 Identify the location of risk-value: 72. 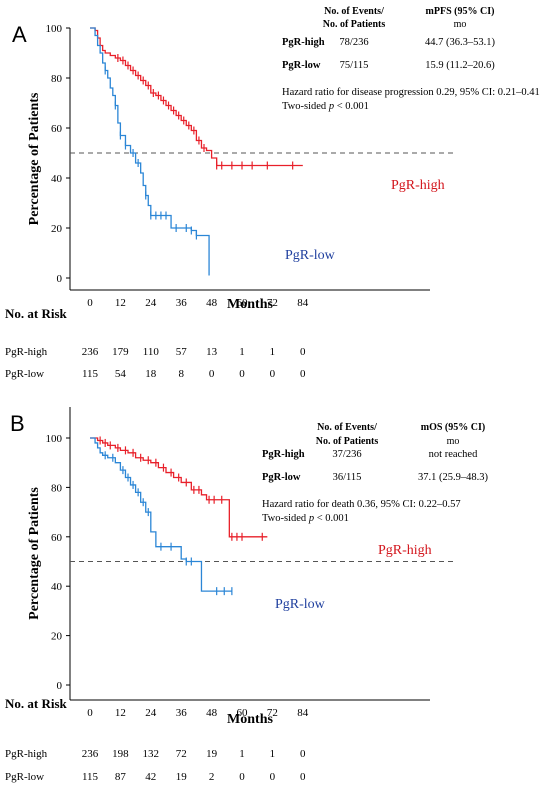
(181, 754).